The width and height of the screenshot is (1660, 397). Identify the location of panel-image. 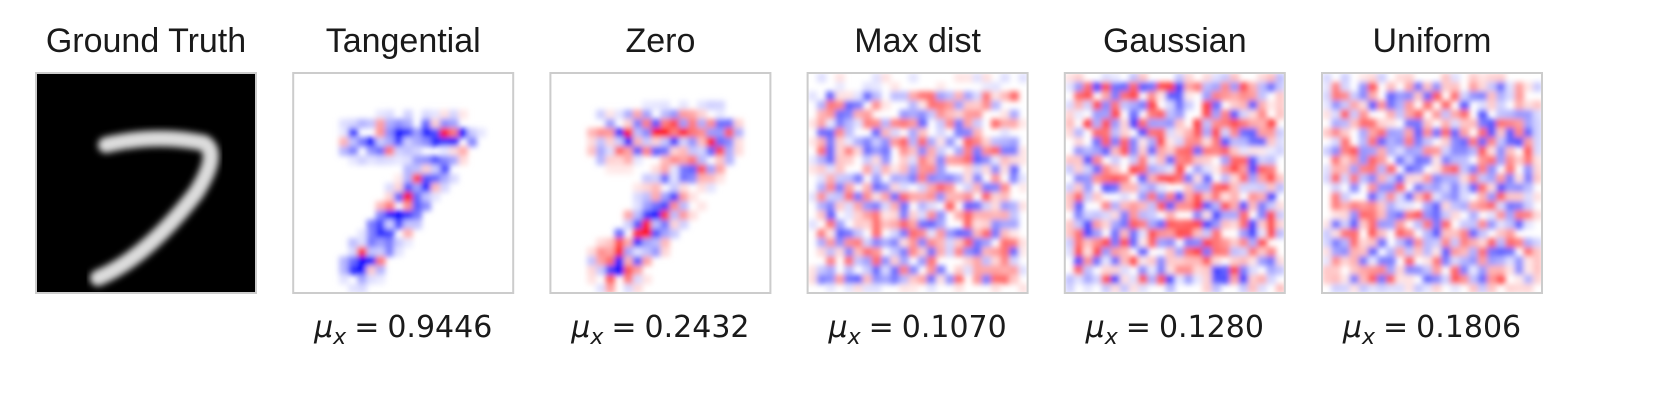
(917, 183).